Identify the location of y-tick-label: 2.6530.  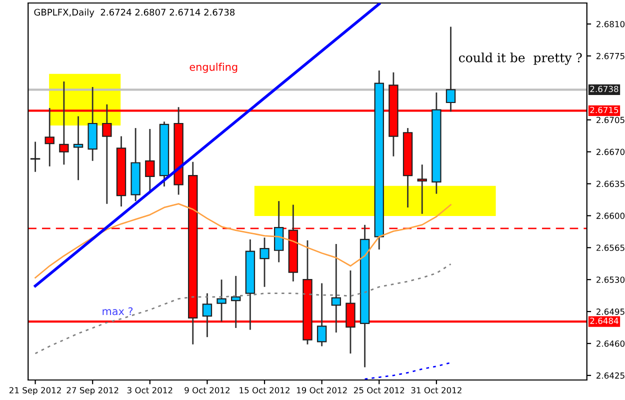
(610, 279).